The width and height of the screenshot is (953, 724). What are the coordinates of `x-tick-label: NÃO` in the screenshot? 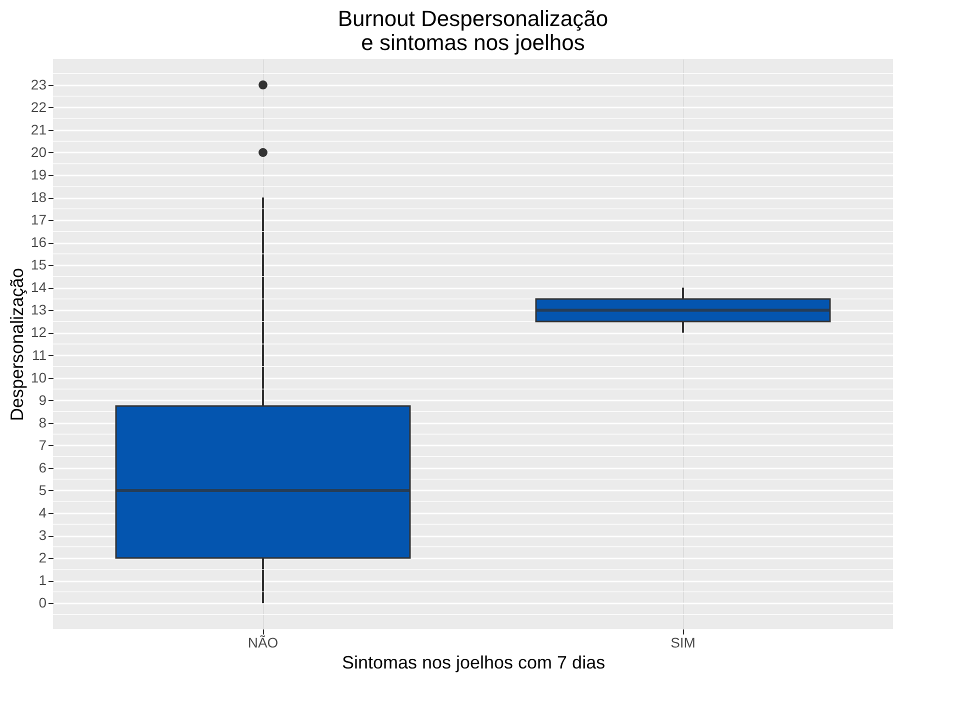 It's located at (263, 642).